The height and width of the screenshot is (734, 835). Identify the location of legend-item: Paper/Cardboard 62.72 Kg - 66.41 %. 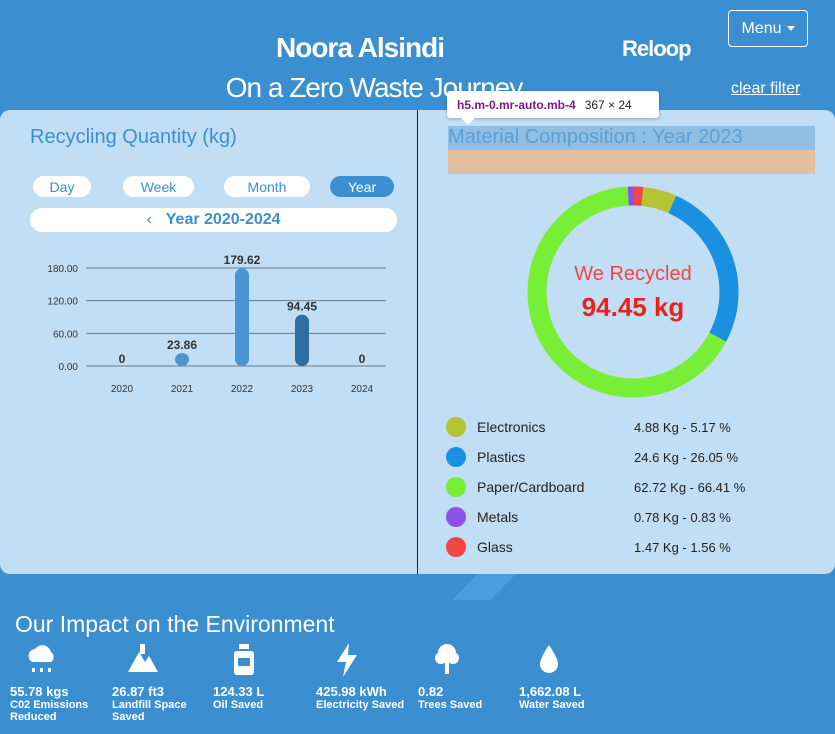
(636, 487).